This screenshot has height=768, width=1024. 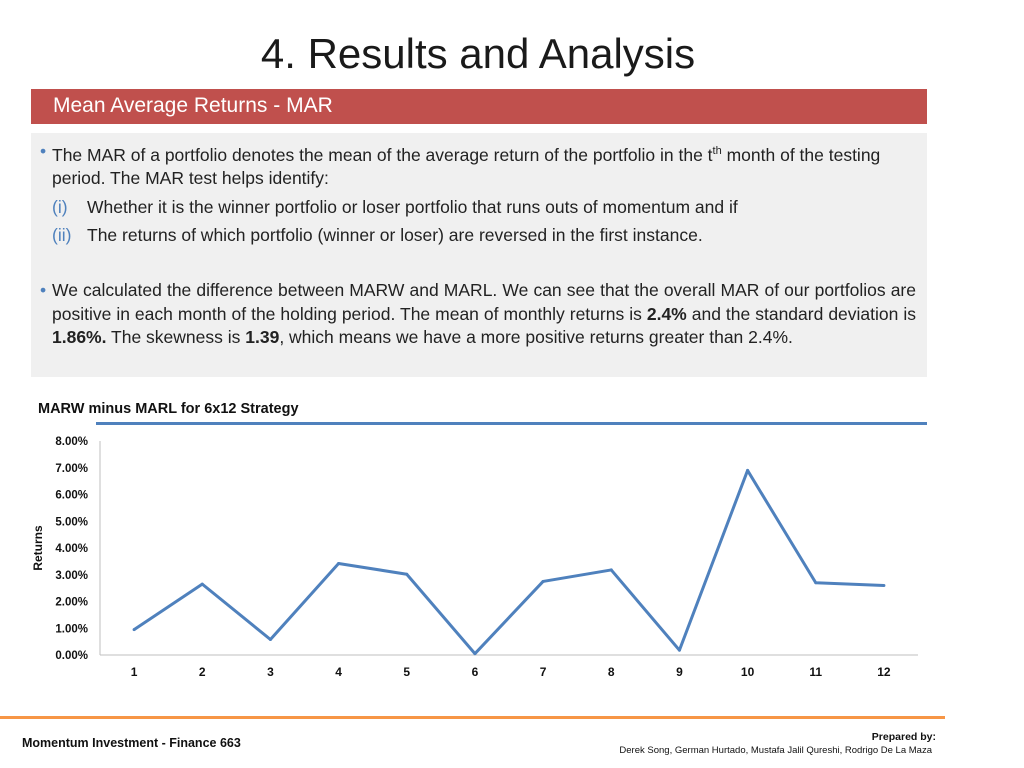 What do you see at coordinates (71, 656) in the screenshot?
I see `y-tick-label: 0.00%` at bounding box center [71, 656].